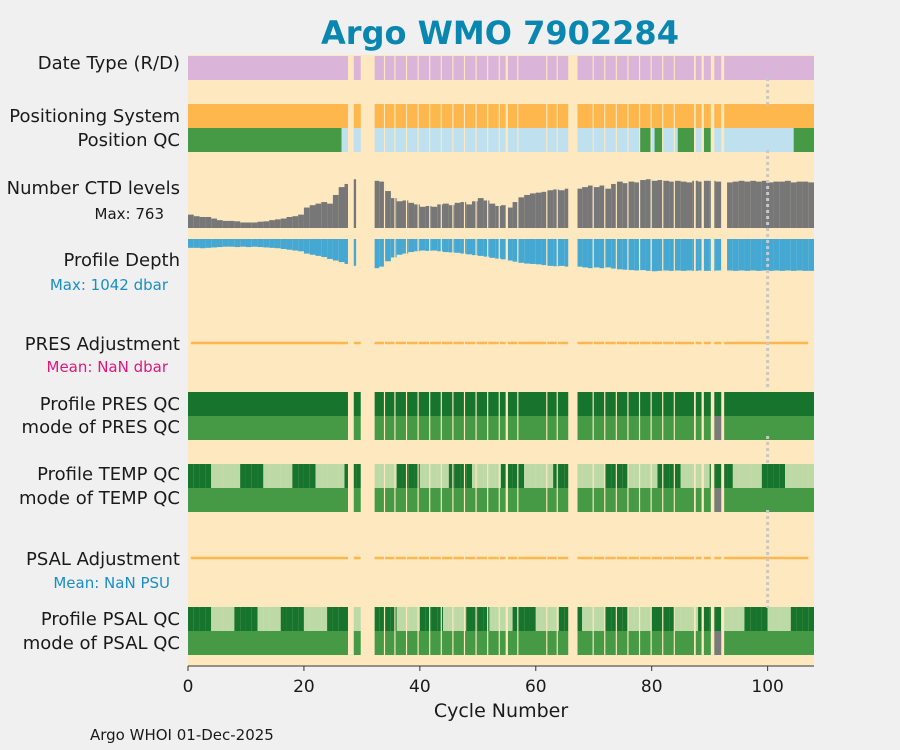 The width and height of the screenshot is (900, 750). What do you see at coordinates (718, 500) in the screenshot?
I see `temp-mode-band` at bounding box center [718, 500].